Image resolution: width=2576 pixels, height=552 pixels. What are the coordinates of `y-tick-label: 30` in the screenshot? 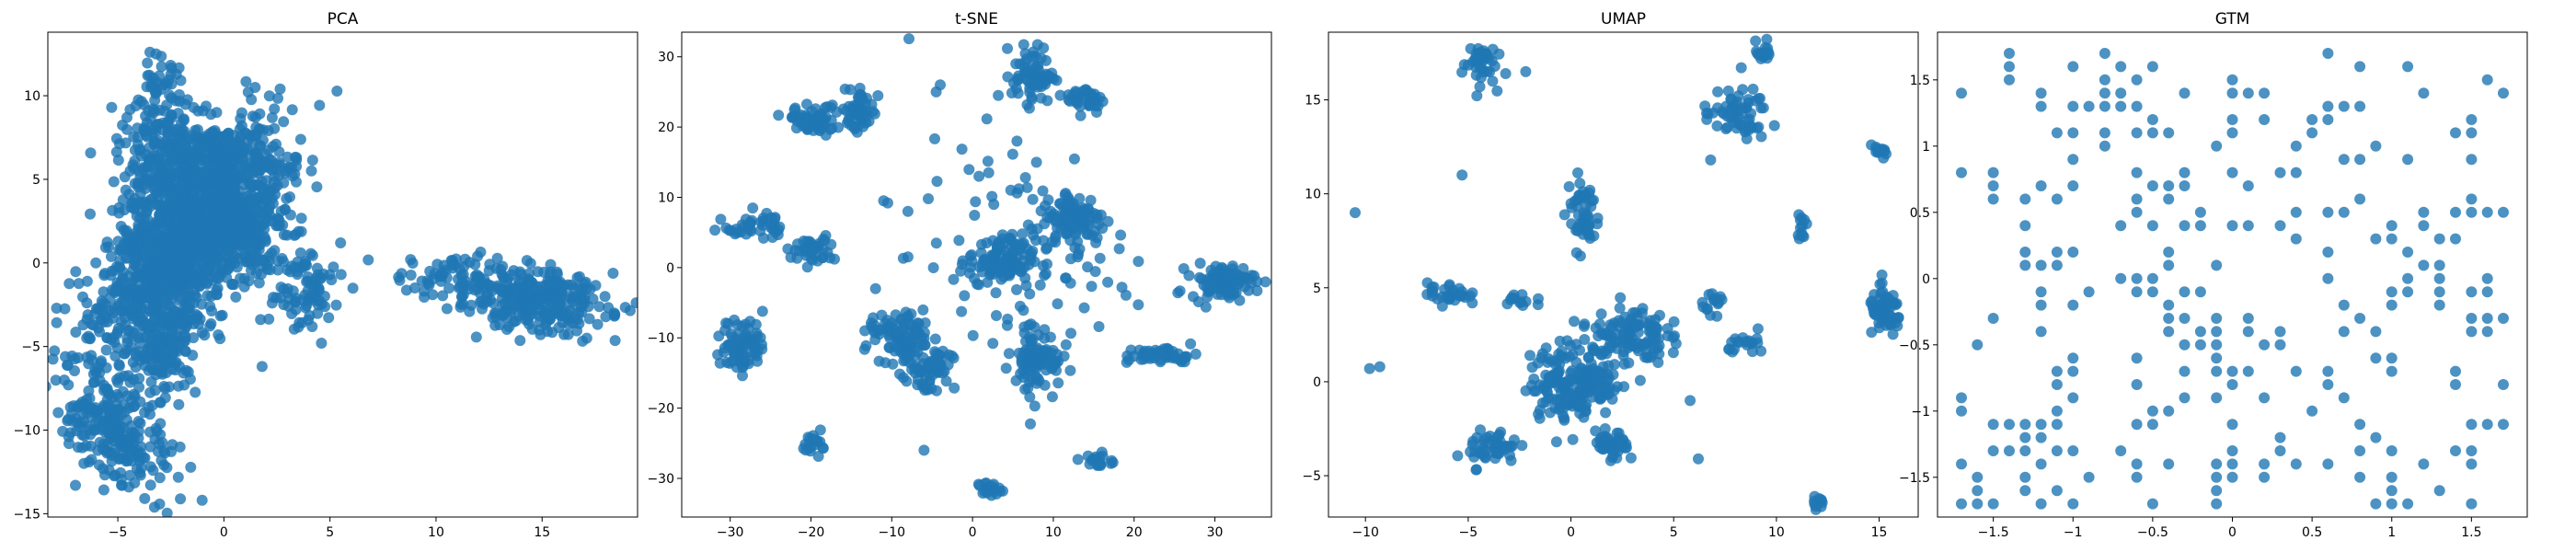 It's located at (666, 58).